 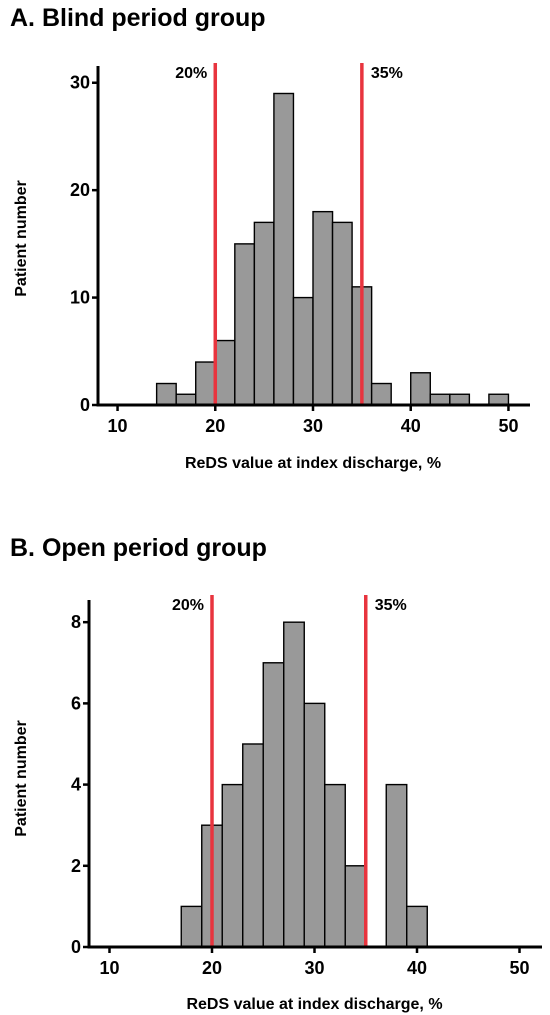 I want to click on y-tick-label: 6, so click(x=76, y=703).